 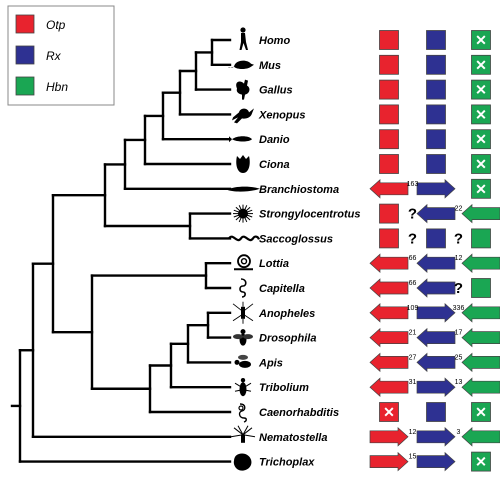 What do you see at coordinates (243, 38) in the screenshot?
I see `human-icon` at bounding box center [243, 38].